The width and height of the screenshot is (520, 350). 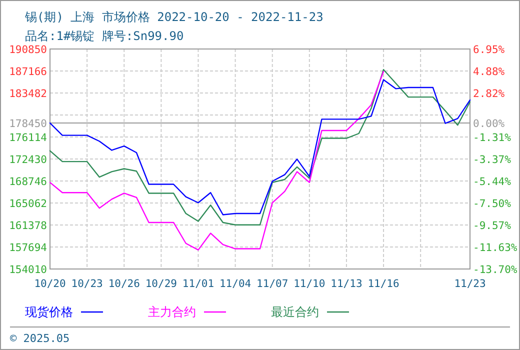 What do you see at coordinates (346, 284) in the screenshot?
I see `x-tick-label: 11/13` at bounding box center [346, 284].